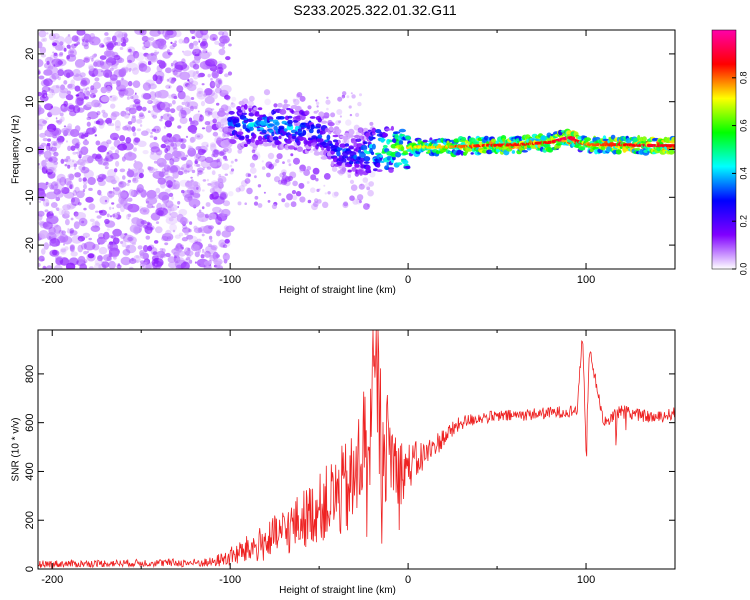 Image resolution: width=750 pixels, height=600 pixels. I want to click on spectrogram-xtick-label: -100, so click(230, 280).